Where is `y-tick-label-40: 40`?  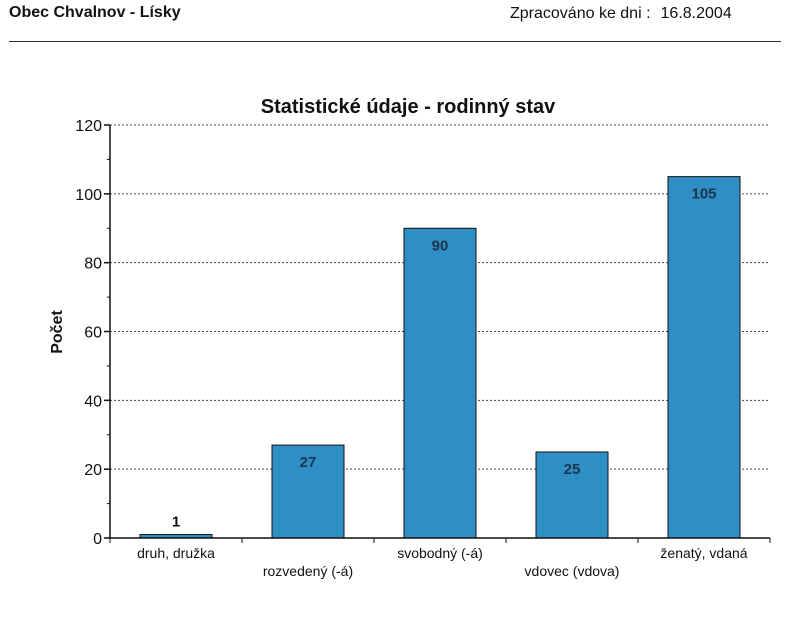
y-tick-label-40: 40 is located at coordinates (93, 401).